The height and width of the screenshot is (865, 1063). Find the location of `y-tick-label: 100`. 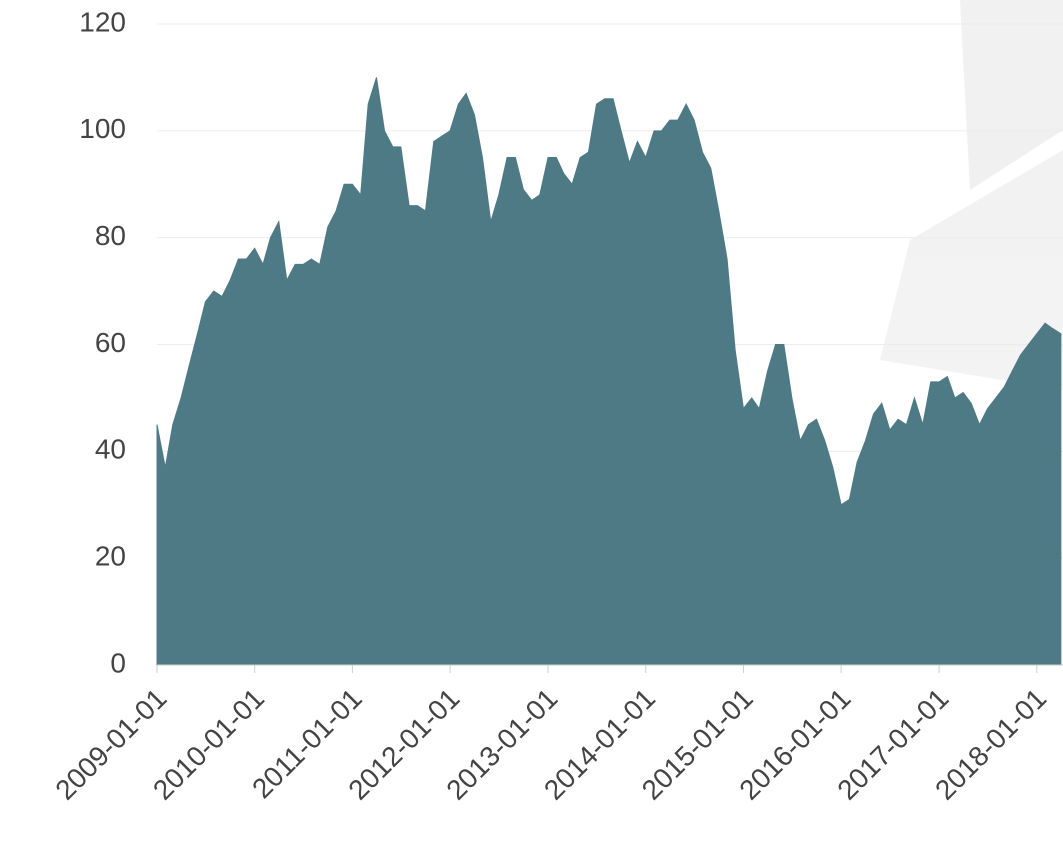

y-tick-label: 100 is located at coordinates (102, 128).